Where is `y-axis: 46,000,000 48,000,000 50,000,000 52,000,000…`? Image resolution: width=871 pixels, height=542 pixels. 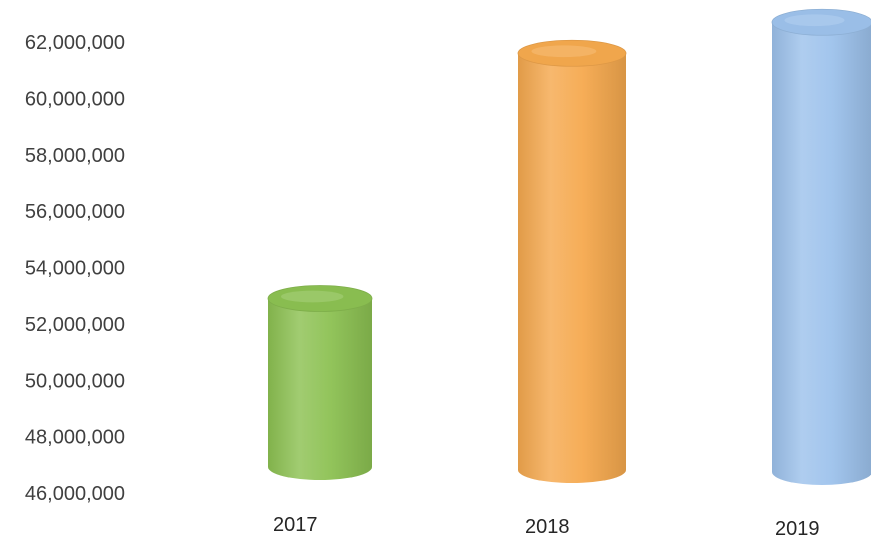
y-axis: 46,000,000 48,000,000 50,000,000 52,000,000… is located at coordinates (75, 268).